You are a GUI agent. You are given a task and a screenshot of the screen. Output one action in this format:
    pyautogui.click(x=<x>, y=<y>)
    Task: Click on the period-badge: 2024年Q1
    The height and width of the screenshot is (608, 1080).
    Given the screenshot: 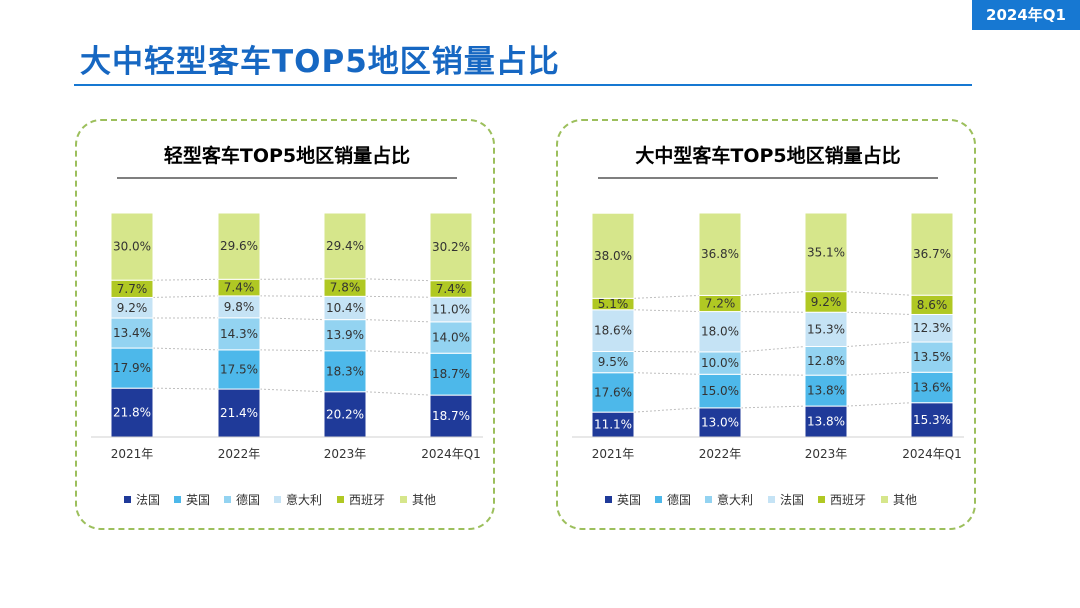 What is the action you would take?
    pyautogui.click(x=1026, y=15)
    